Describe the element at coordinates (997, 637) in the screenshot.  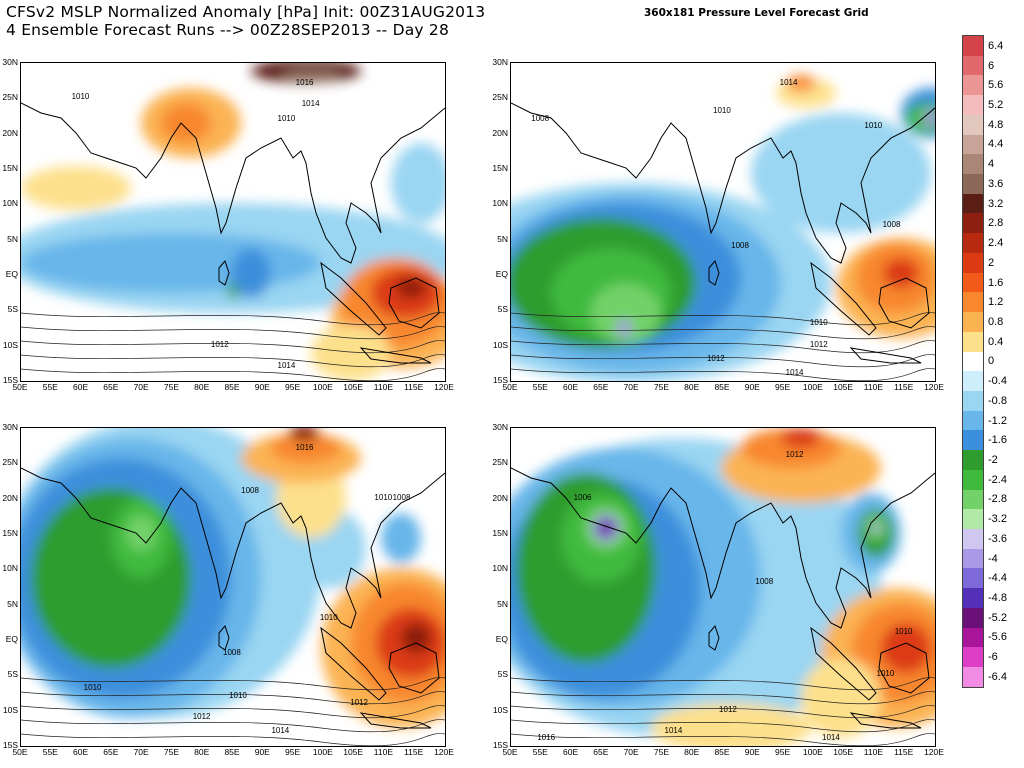
I see `colorbar-label: -5.6` at that location.